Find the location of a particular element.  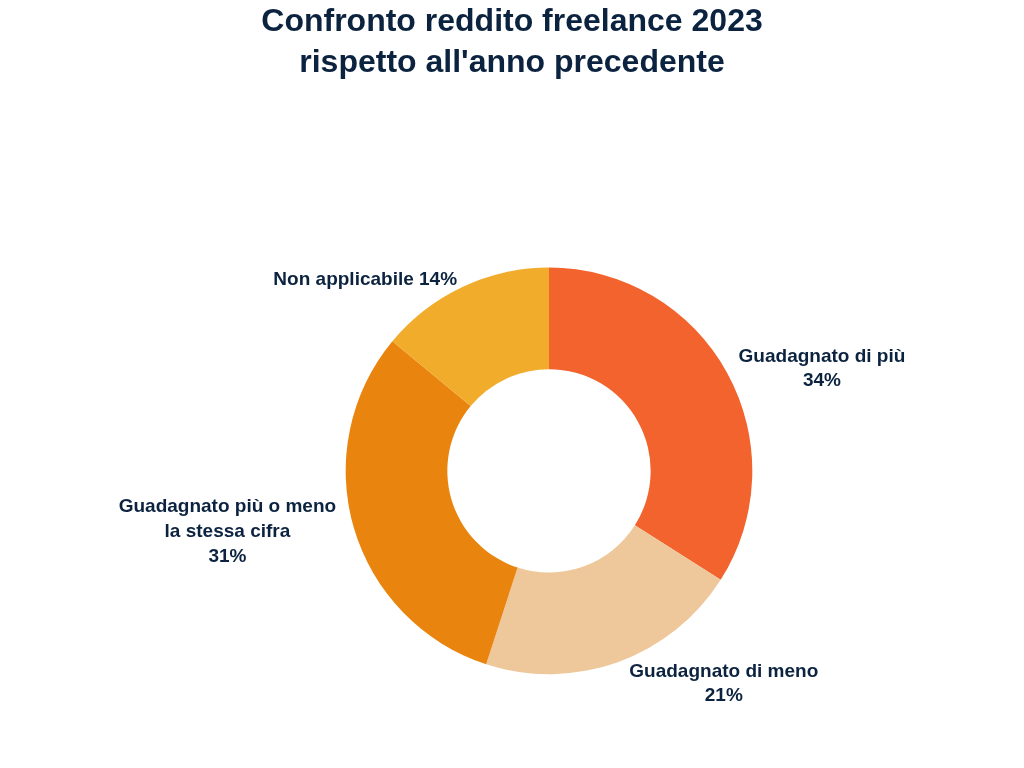

data-label: 34% is located at coordinates (822, 380).